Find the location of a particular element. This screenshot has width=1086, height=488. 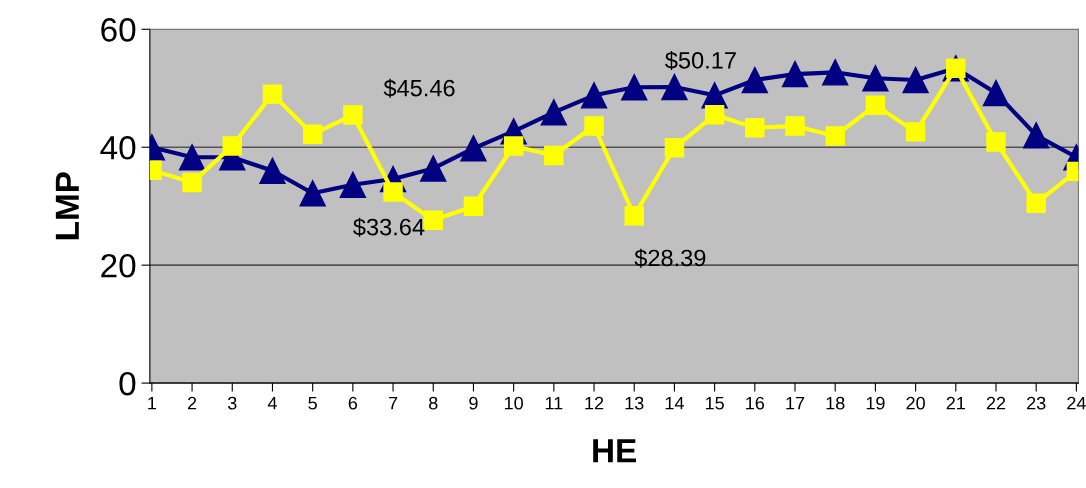

x-tick-label: 19 is located at coordinates (875, 403).